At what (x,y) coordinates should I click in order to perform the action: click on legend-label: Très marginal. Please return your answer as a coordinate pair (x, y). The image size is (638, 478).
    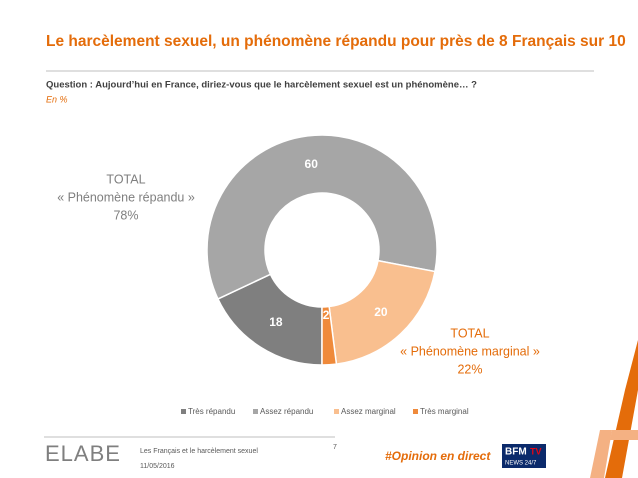
    Looking at the image, I should click on (444, 411).